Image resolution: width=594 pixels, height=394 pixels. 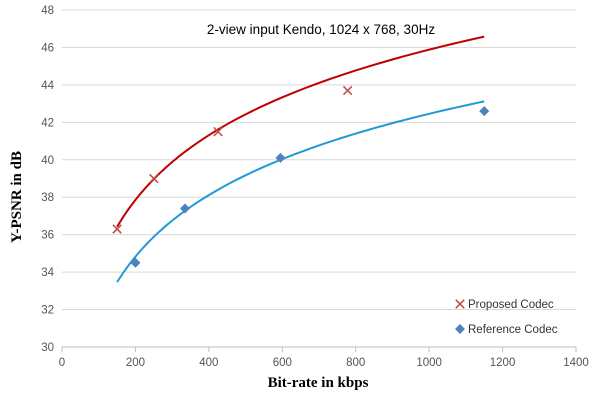 I want to click on y-tick-label-44: 44, so click(x=47, y=86).